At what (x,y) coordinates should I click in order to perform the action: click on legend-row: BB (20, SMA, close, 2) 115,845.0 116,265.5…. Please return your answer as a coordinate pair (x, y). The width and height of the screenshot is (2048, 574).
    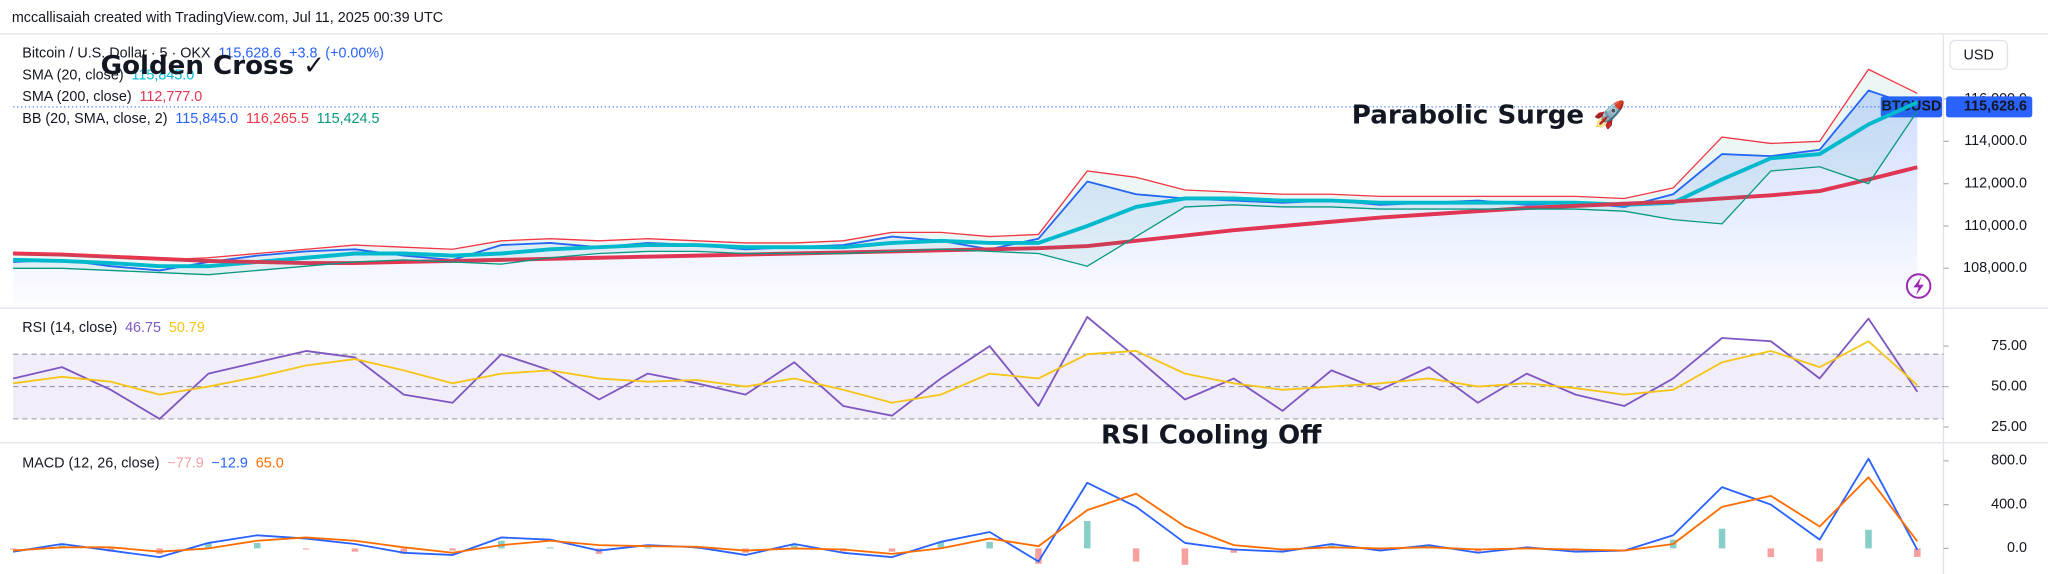
    Looking at the image, I should click on (200, 119).